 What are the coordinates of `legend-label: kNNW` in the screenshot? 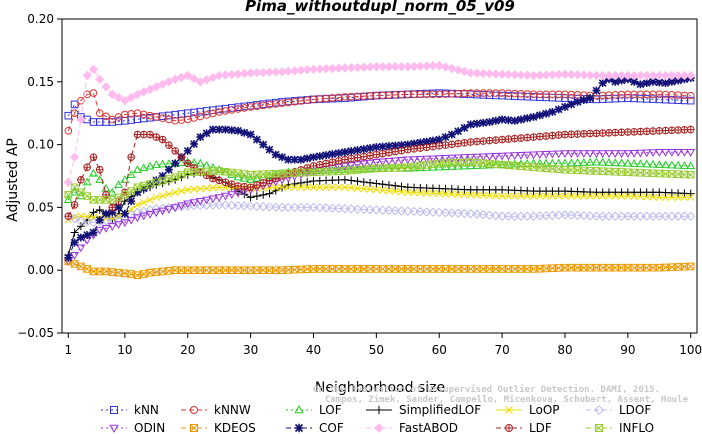 It's located at (232, 410).